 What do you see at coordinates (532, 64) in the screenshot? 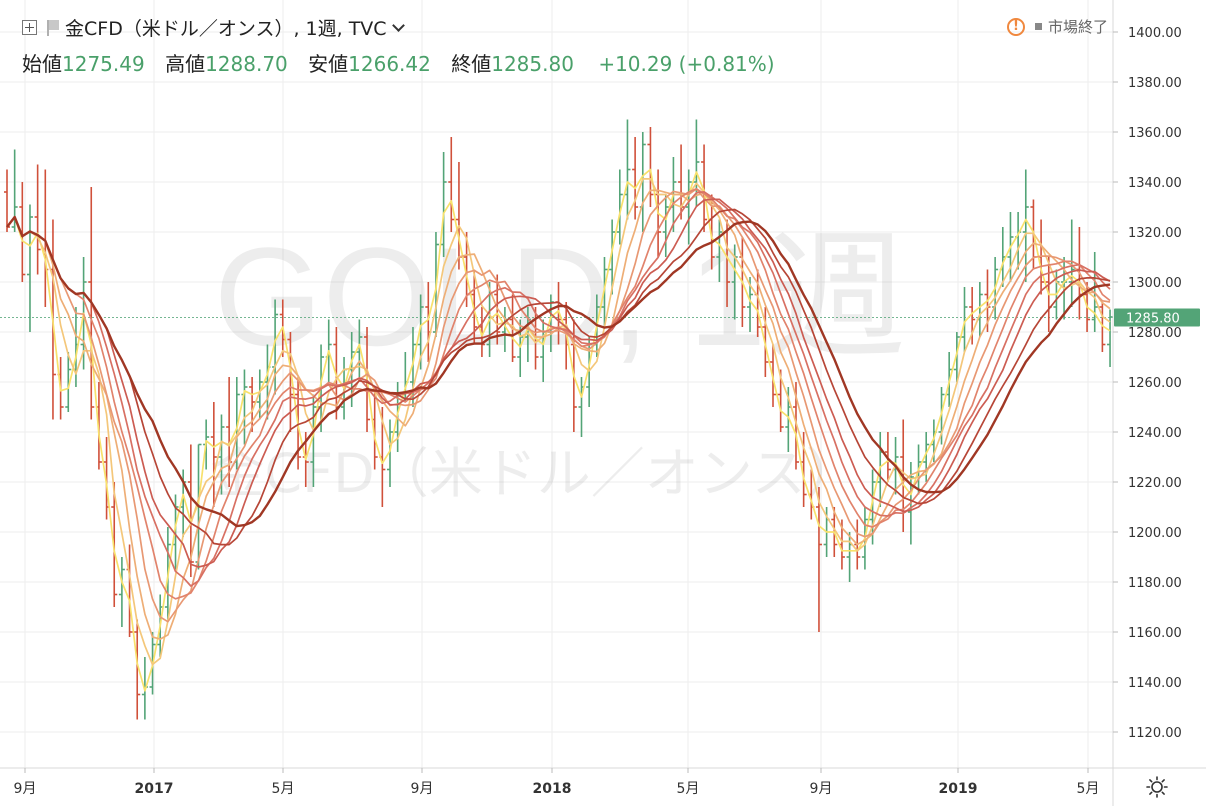
I see `close-value: 1285.80` at bounding box center [532, 64].